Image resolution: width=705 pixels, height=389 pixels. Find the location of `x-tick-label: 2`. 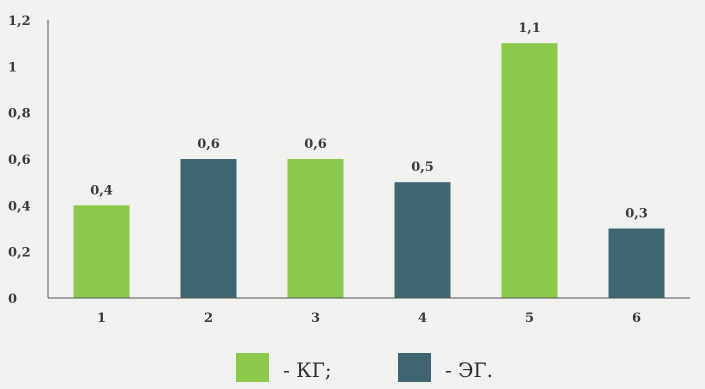

x-tick-label: 2 is located at coordinates (208, 318).